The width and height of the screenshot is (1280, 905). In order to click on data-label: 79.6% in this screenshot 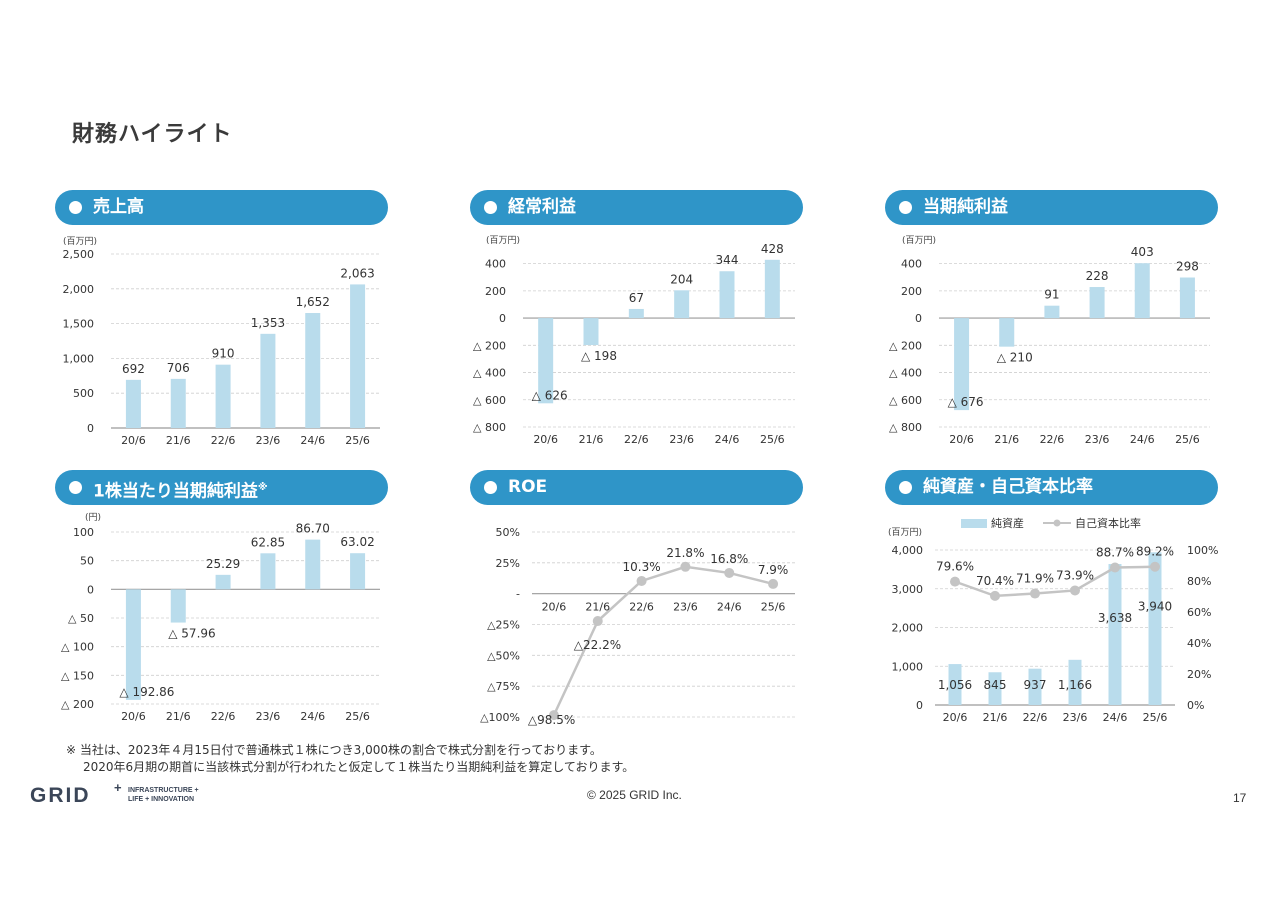, I will do `click(955, 567)`.